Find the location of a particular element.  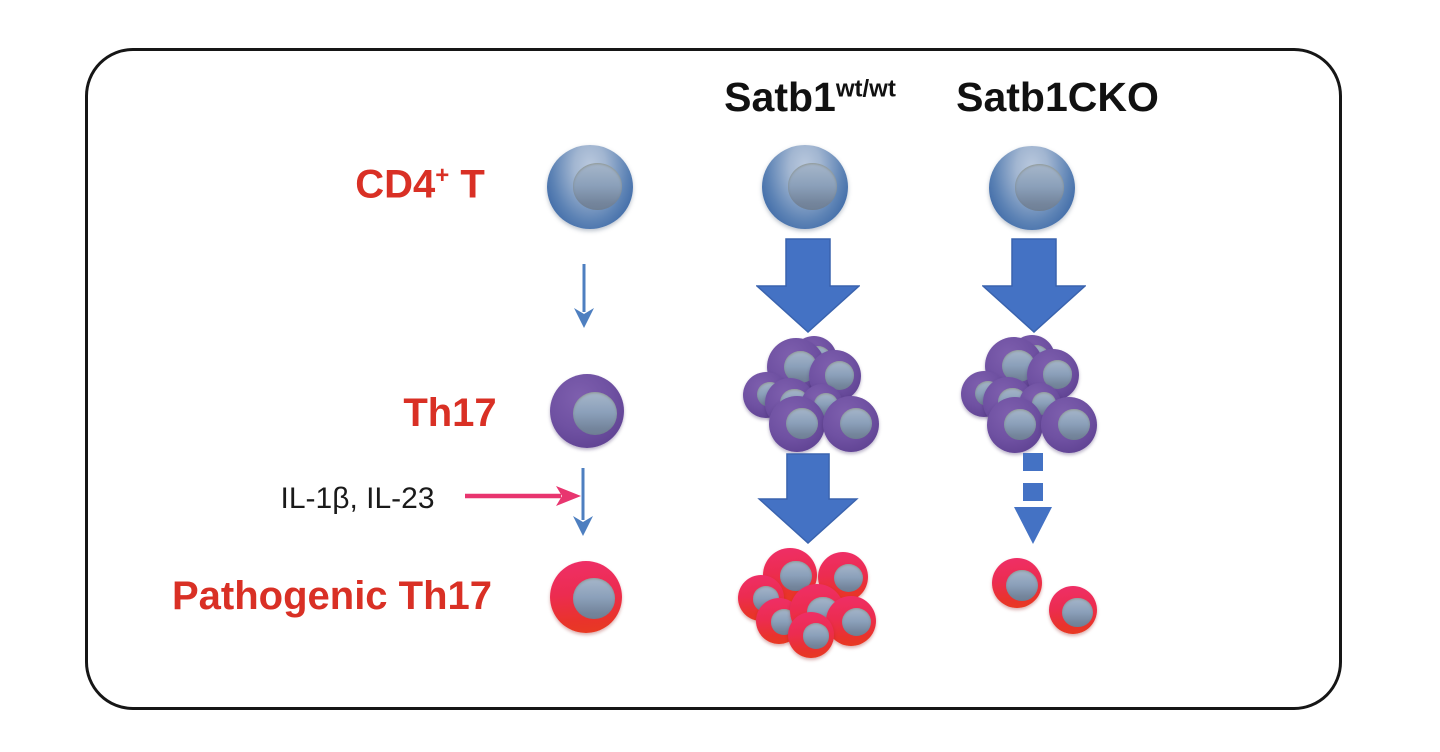

cytokine-text: IL-1β, IL-23 is located at coordinates (357, 498).